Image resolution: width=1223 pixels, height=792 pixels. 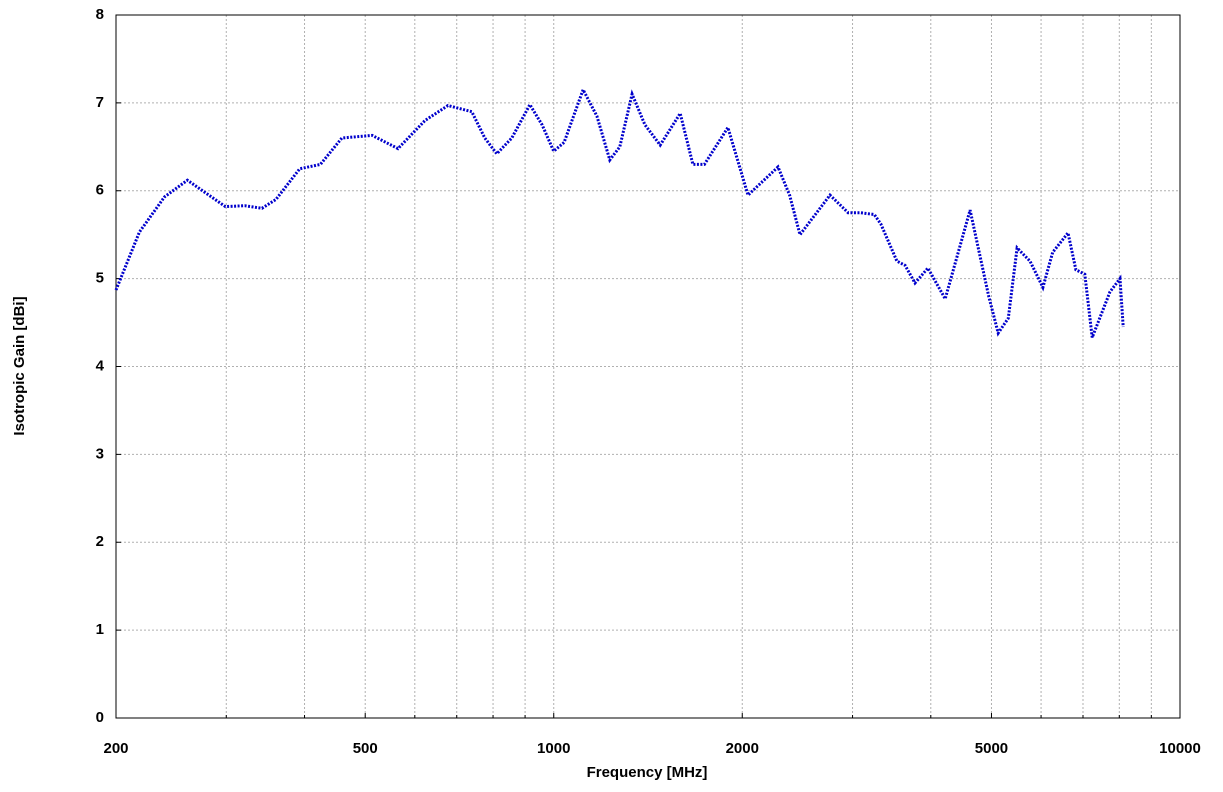 I want to click on y-tick-label: 8, so click(x=100, y=14).